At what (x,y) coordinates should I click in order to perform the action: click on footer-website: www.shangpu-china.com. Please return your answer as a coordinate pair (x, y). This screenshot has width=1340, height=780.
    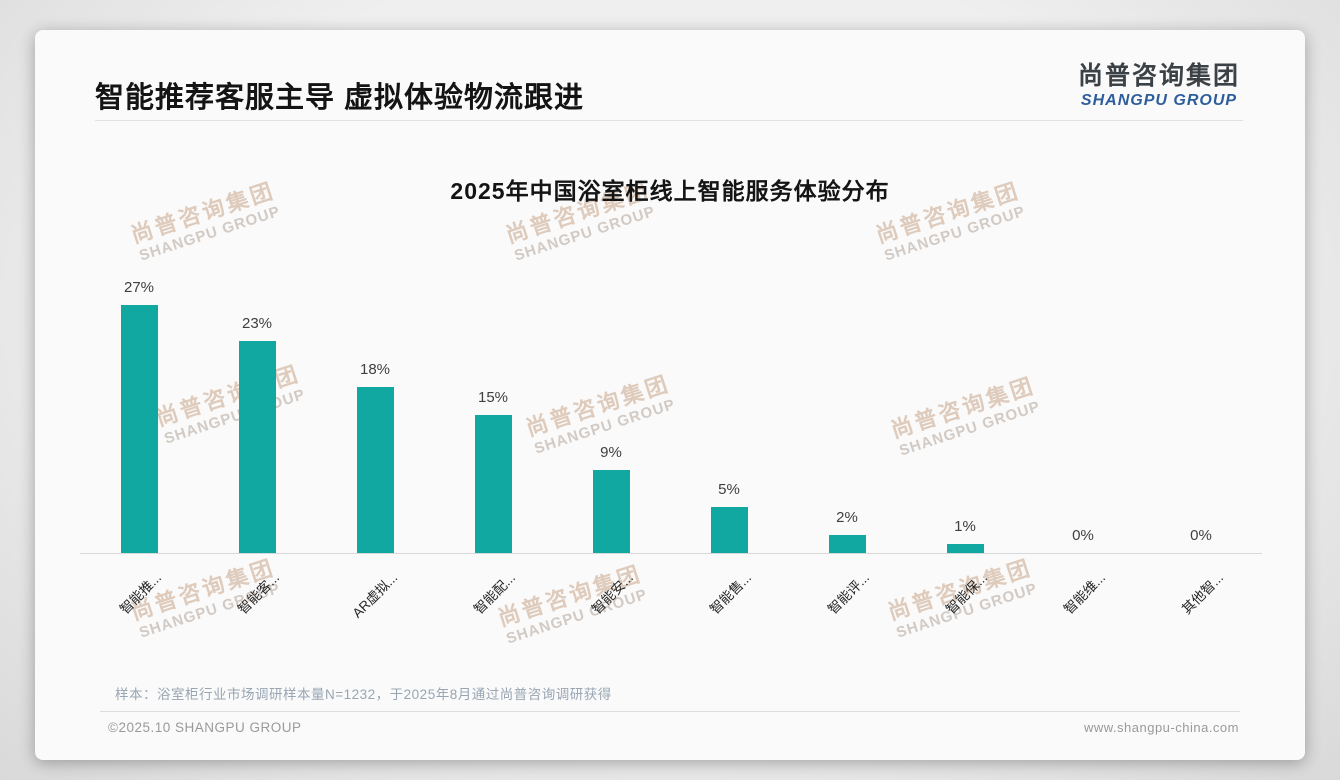
    Looking at the image, I should click on (1161, 727).